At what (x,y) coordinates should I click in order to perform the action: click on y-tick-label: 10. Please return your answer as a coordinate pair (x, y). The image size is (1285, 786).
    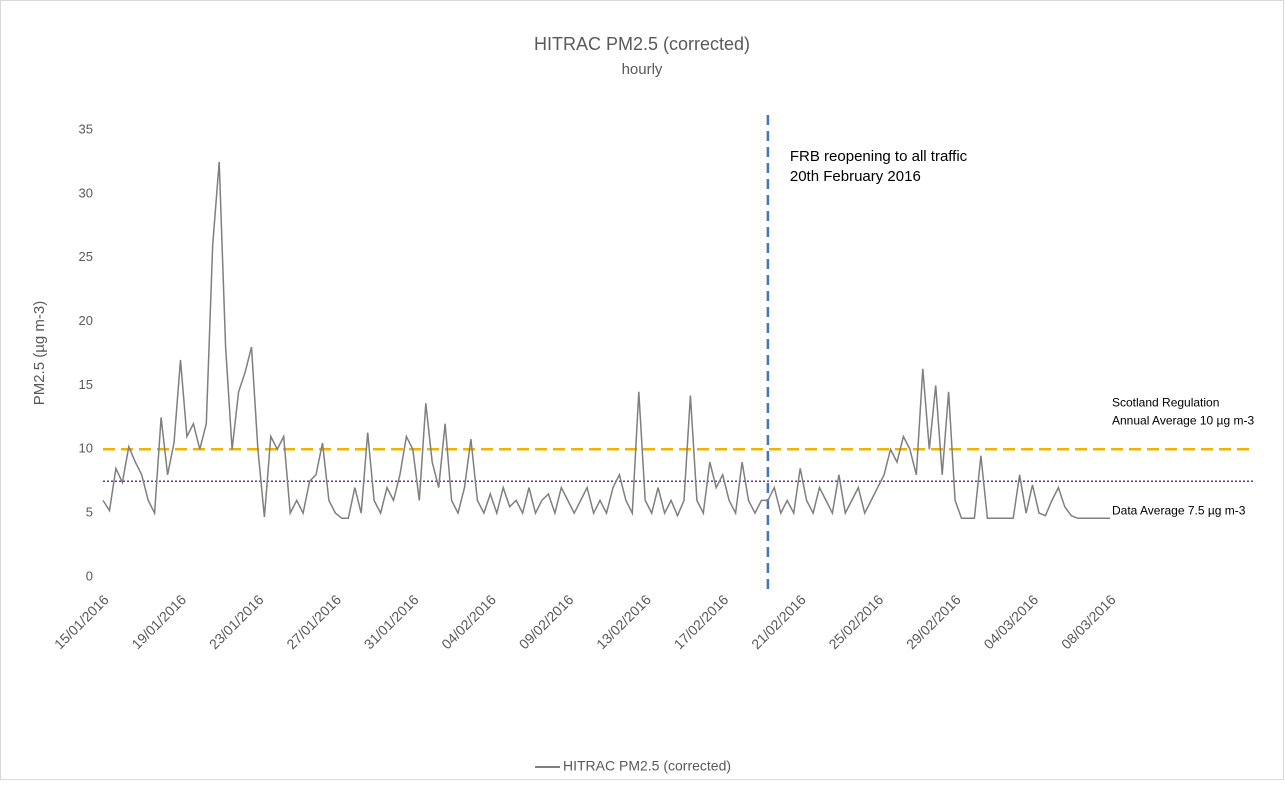
    Looking at the image, I should click on (86, 448).